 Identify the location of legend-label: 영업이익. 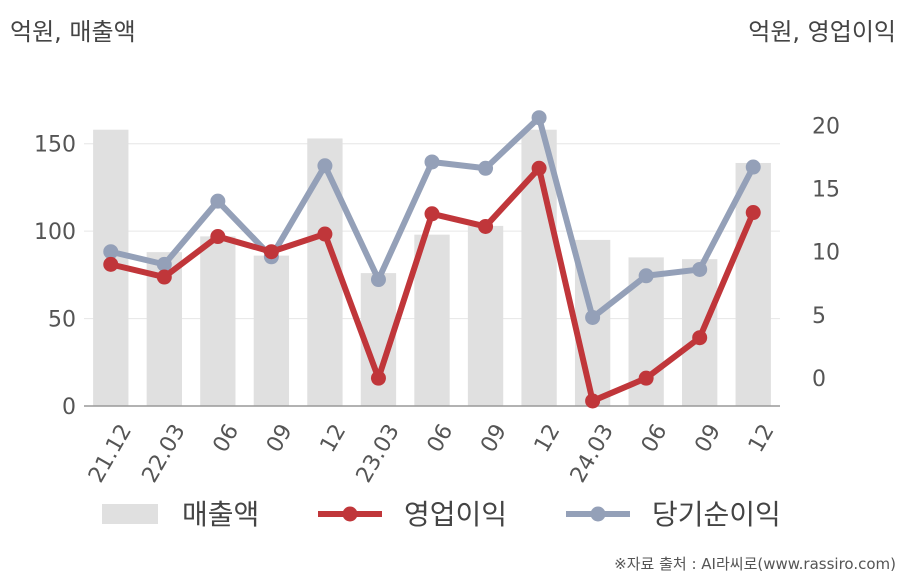
(455, 514).